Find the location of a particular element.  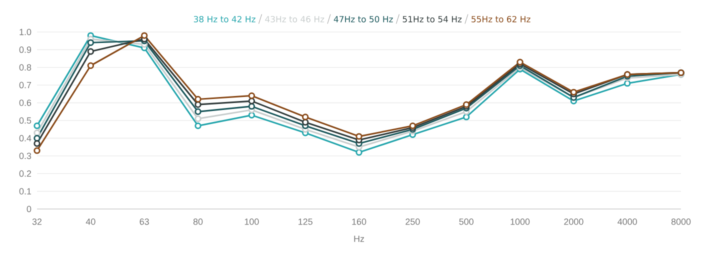

x-tick-label: 125 is located at coordinates (305, 221).